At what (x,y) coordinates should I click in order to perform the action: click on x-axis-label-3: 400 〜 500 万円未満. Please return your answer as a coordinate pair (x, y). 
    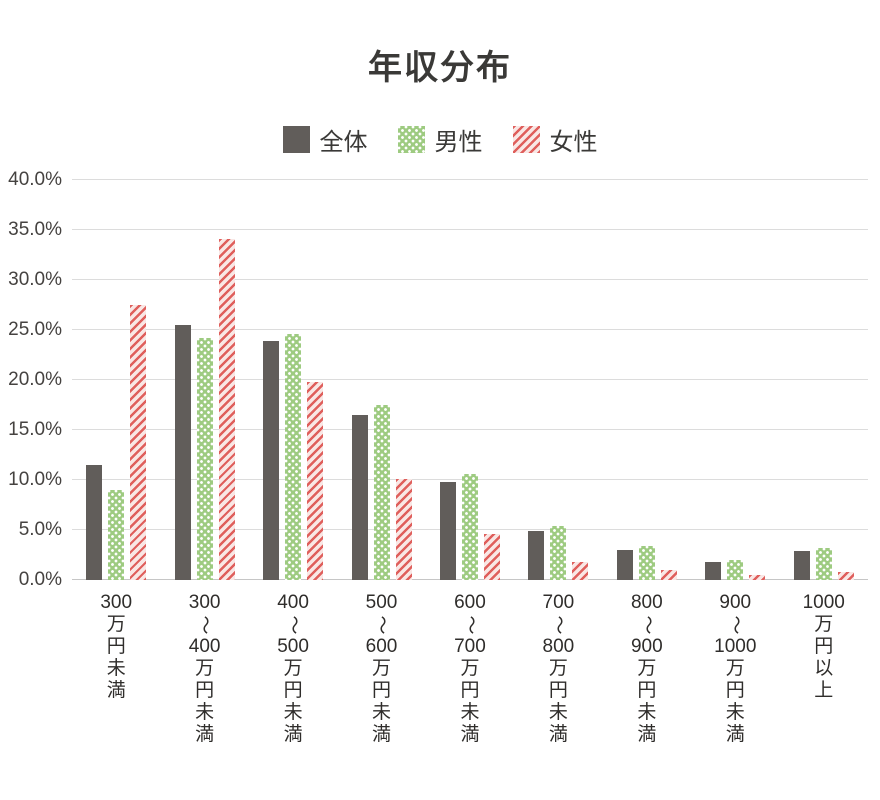
    Looking at the image, I should click on (293, 668).